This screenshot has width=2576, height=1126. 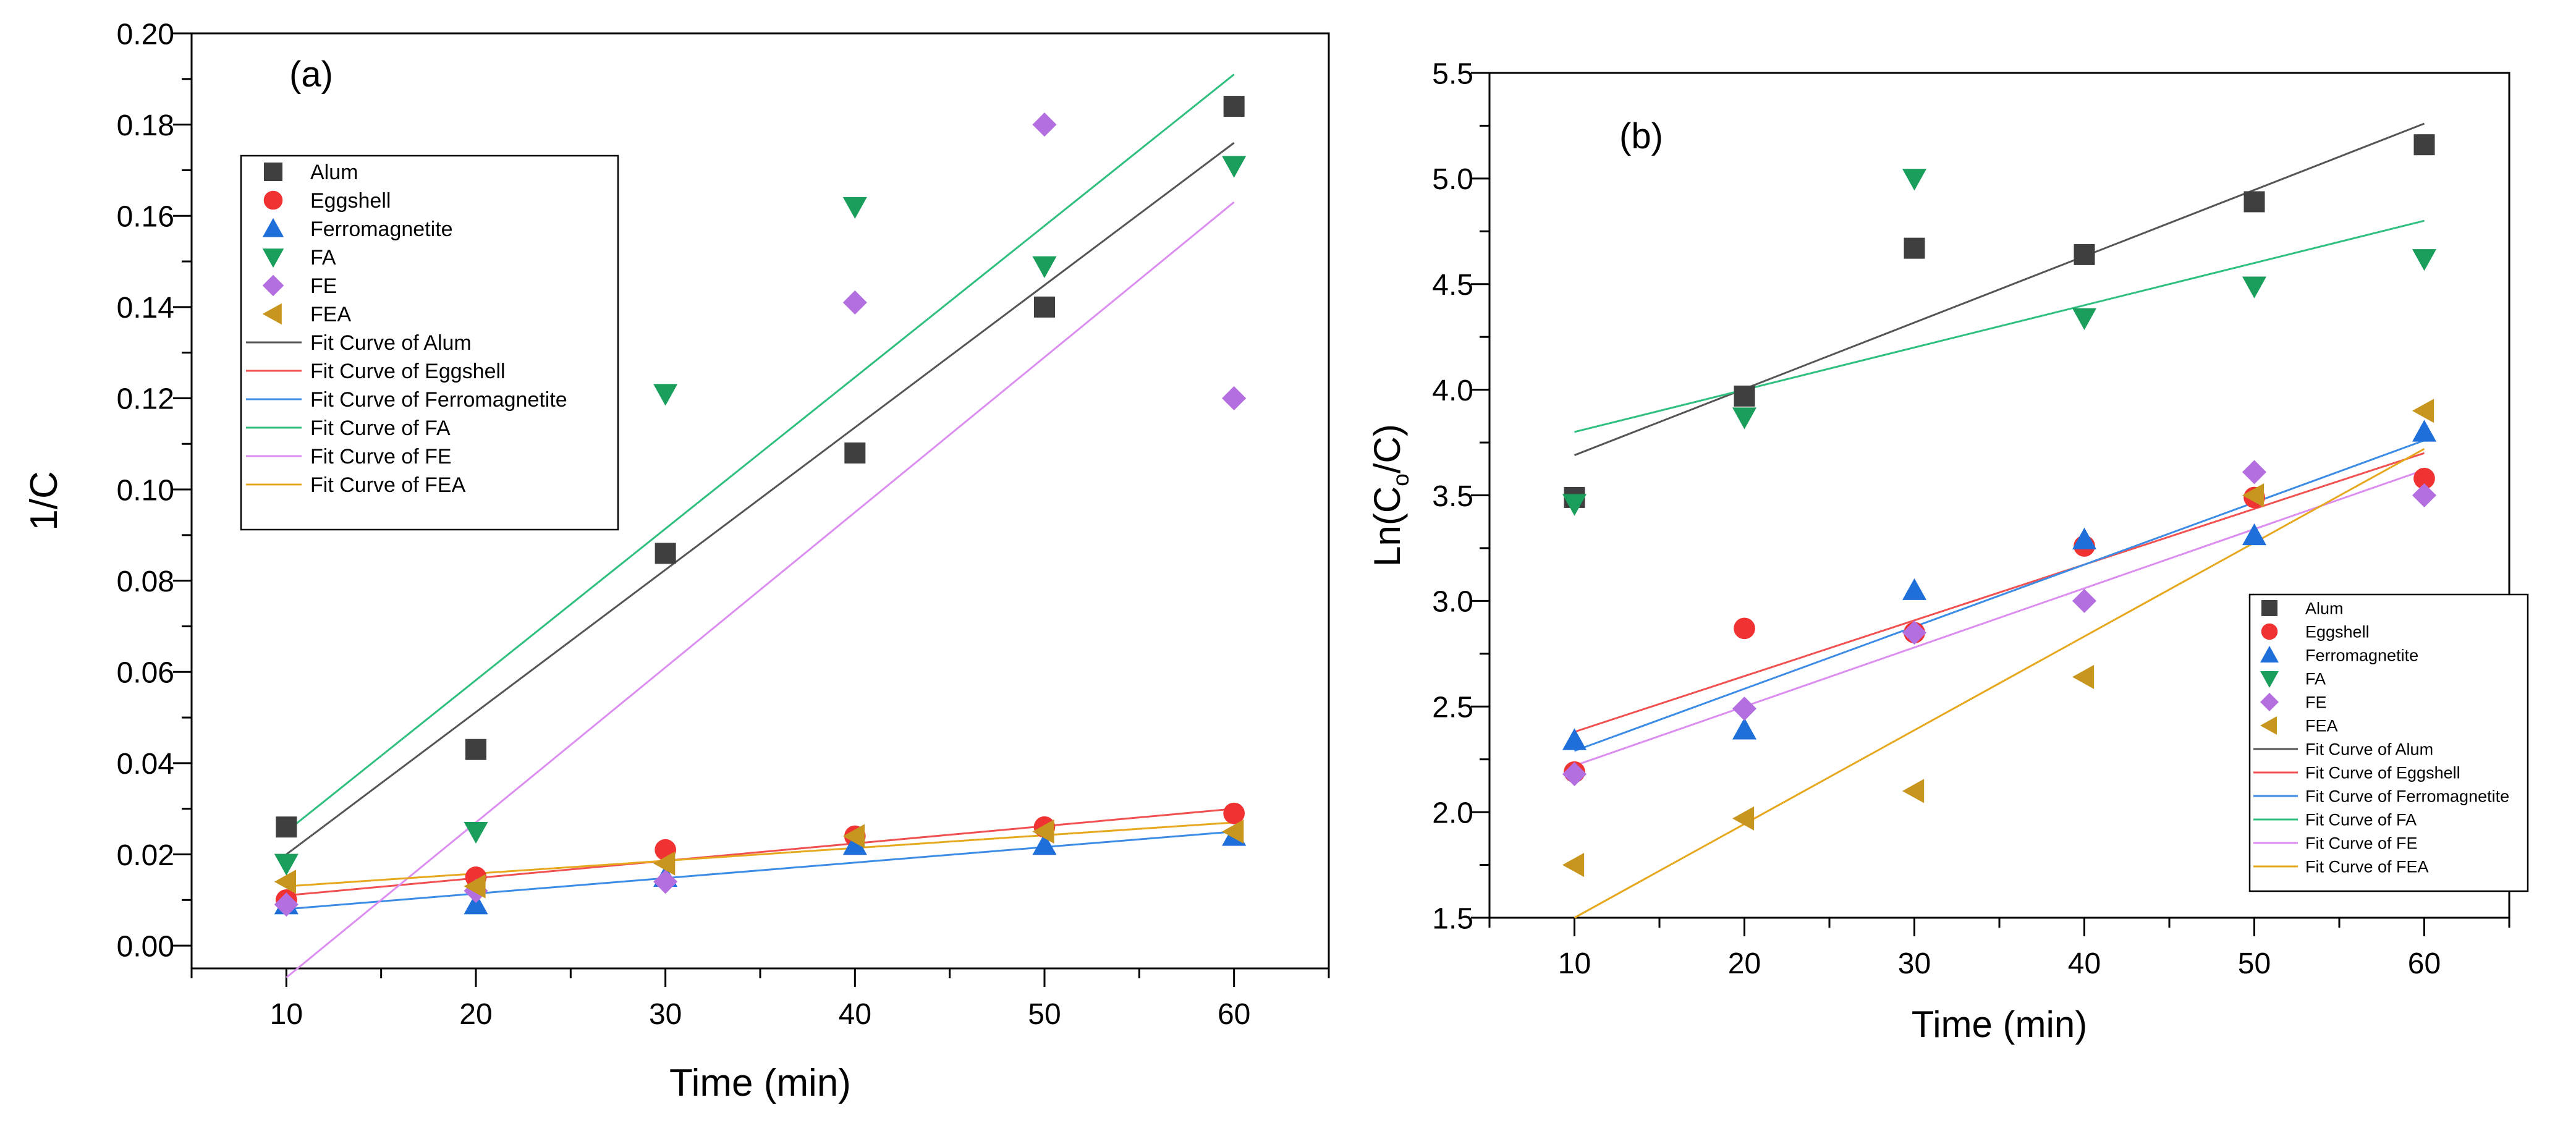 What do you see at coordinates (145, 491) in the screenshot?
I see `y-tick-label: 0.10` at bounding box center [145, 491].